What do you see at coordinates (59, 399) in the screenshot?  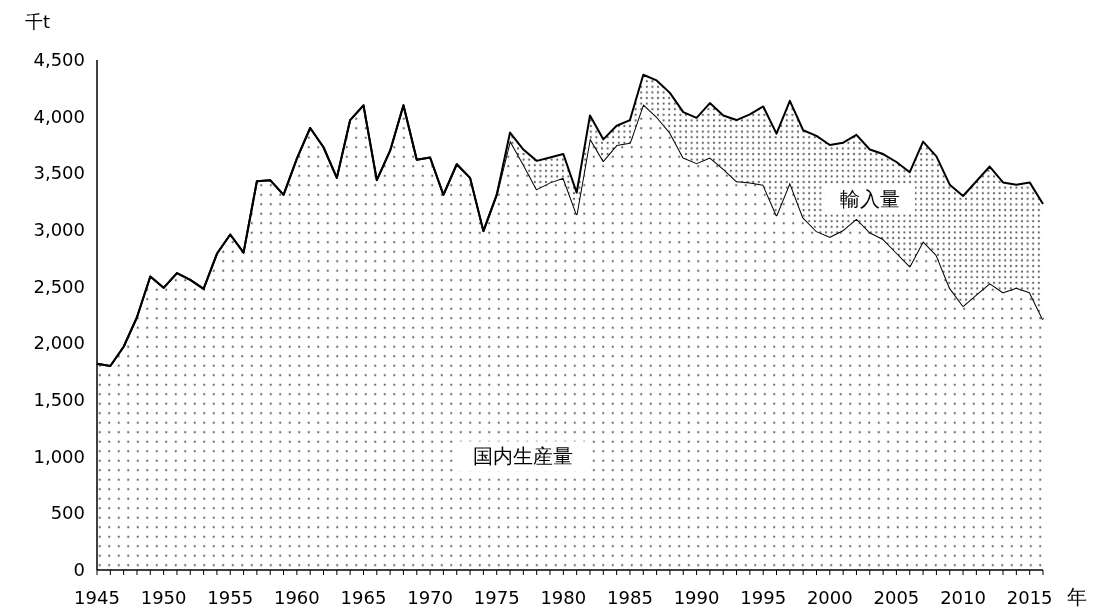 I see `y-tick-label: 1,500` at bounding box center [59, 399].